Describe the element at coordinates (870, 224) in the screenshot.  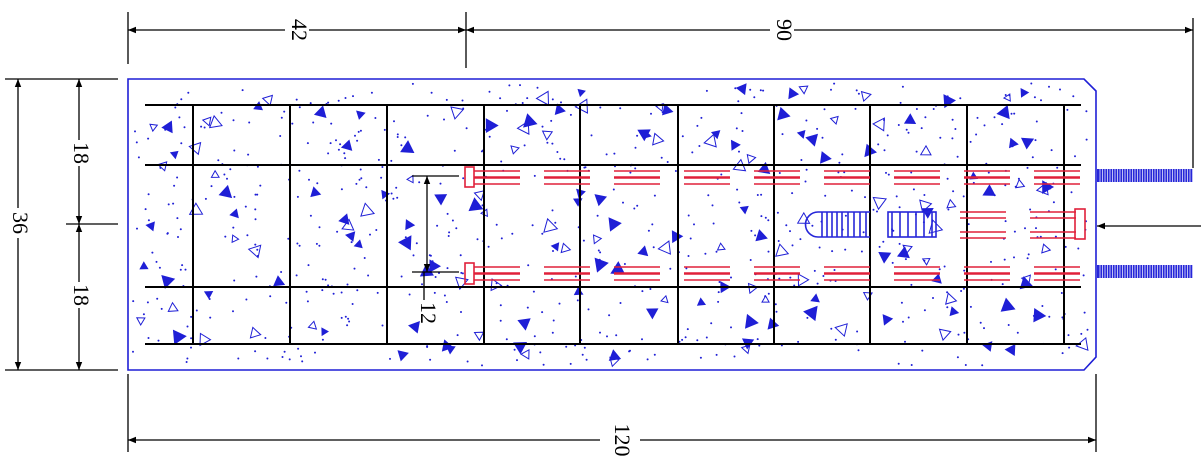
I see `anchor-detail` at that location.